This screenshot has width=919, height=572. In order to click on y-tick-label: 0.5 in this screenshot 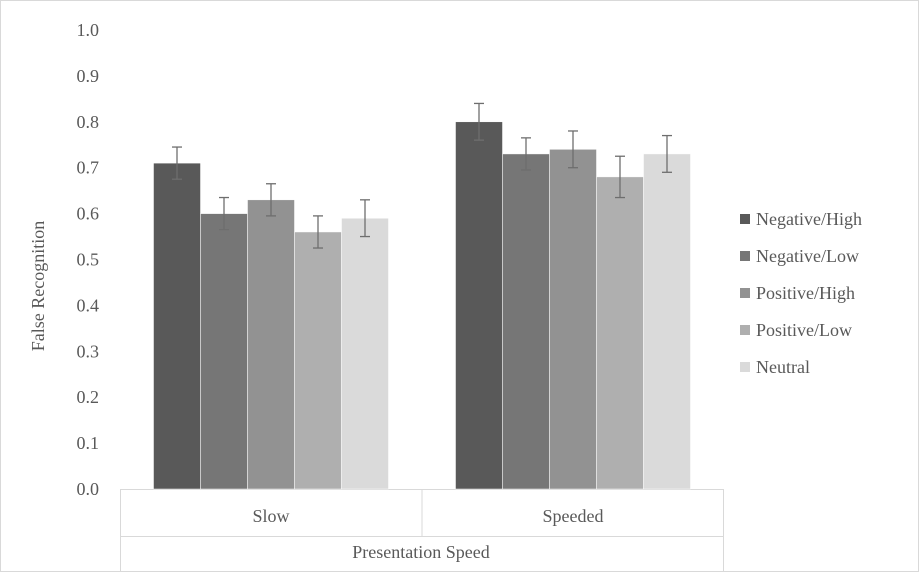, I will do `click(88, 260)`.